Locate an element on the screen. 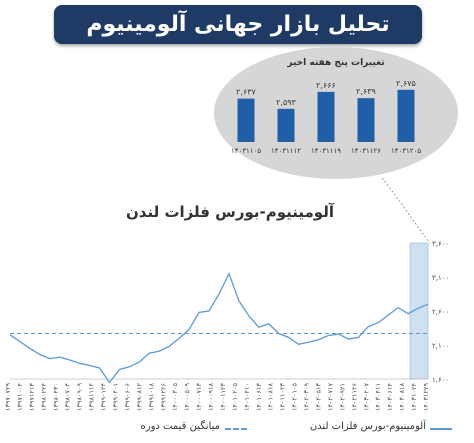 The height and width of the screenshot is (443, 474). inset-value-label: ۲,۵۹۳ is located at coordinates (286, 102).